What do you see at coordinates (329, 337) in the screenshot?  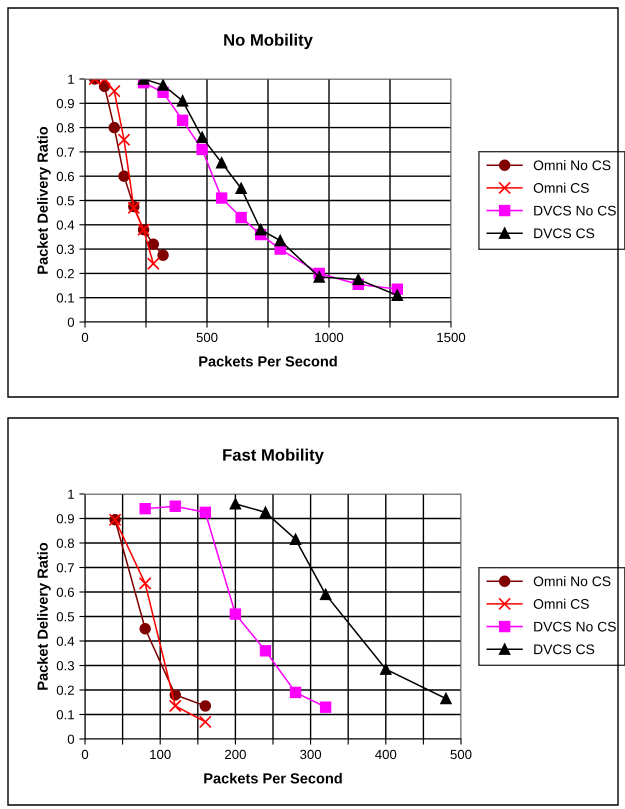 I see `x-tick-label: 1000` at bounding box center [329, 337].